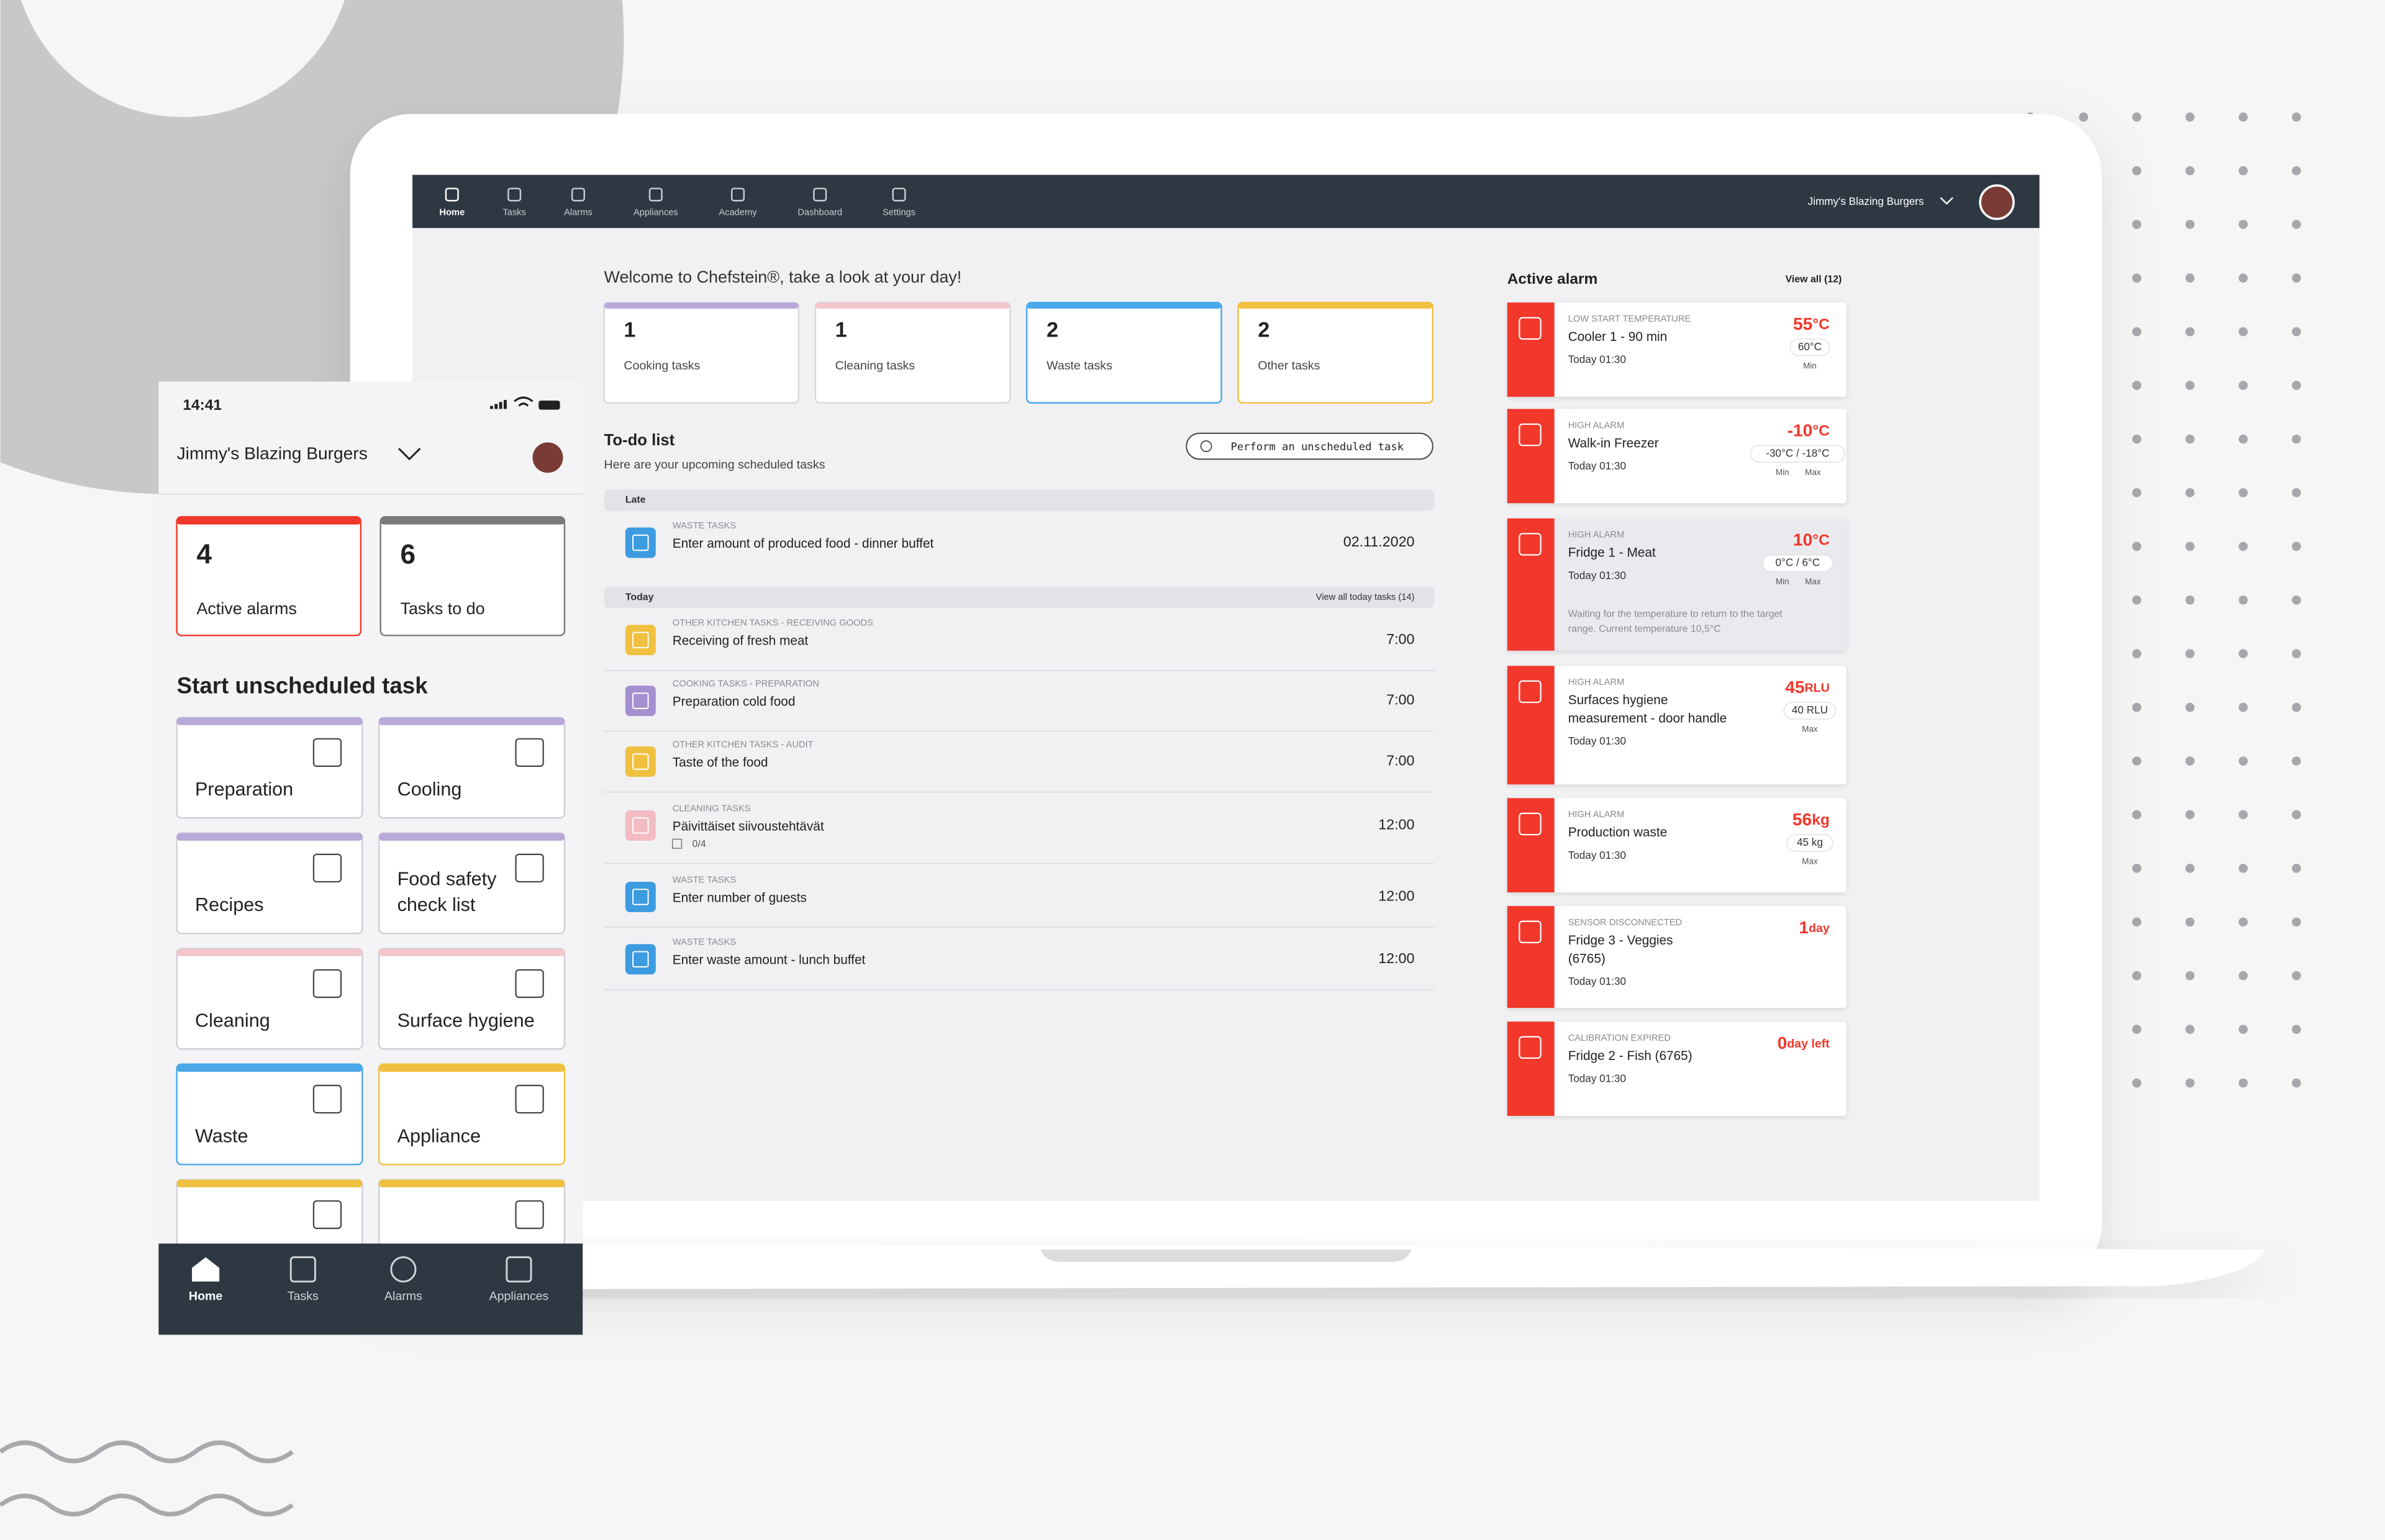 The image size is (2385, 1540). What do you see at coordinates (1365, 597) in the screenshot?
I see `section-link: View all today tasks (14)` at bounding box center [1365, 597].